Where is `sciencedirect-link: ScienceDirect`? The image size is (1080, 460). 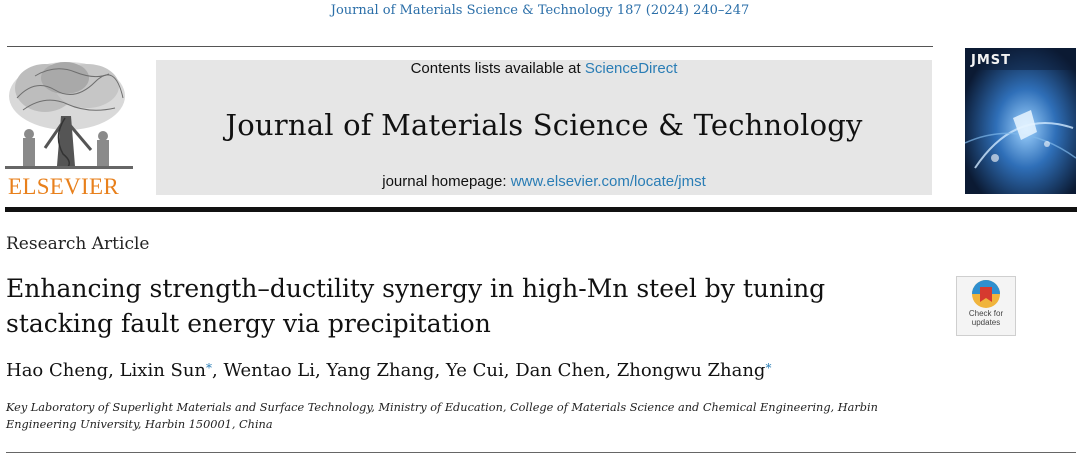 sciencedirect-link: ScienceDirect is located at coordinates (631, 68).